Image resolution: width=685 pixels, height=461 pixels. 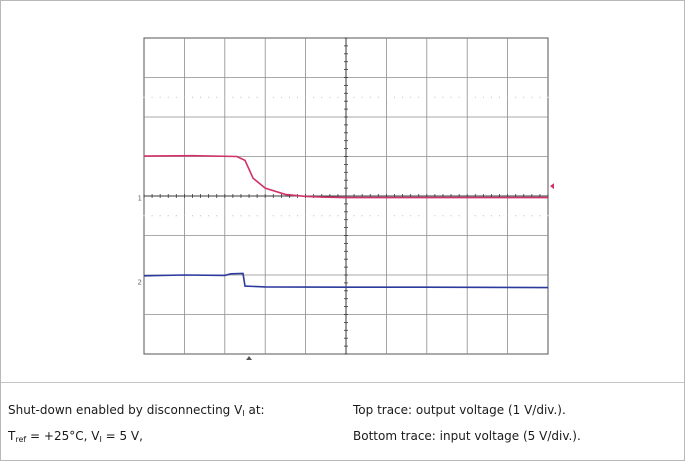 I want to click on caption-divider, so click(x=342, y=382).